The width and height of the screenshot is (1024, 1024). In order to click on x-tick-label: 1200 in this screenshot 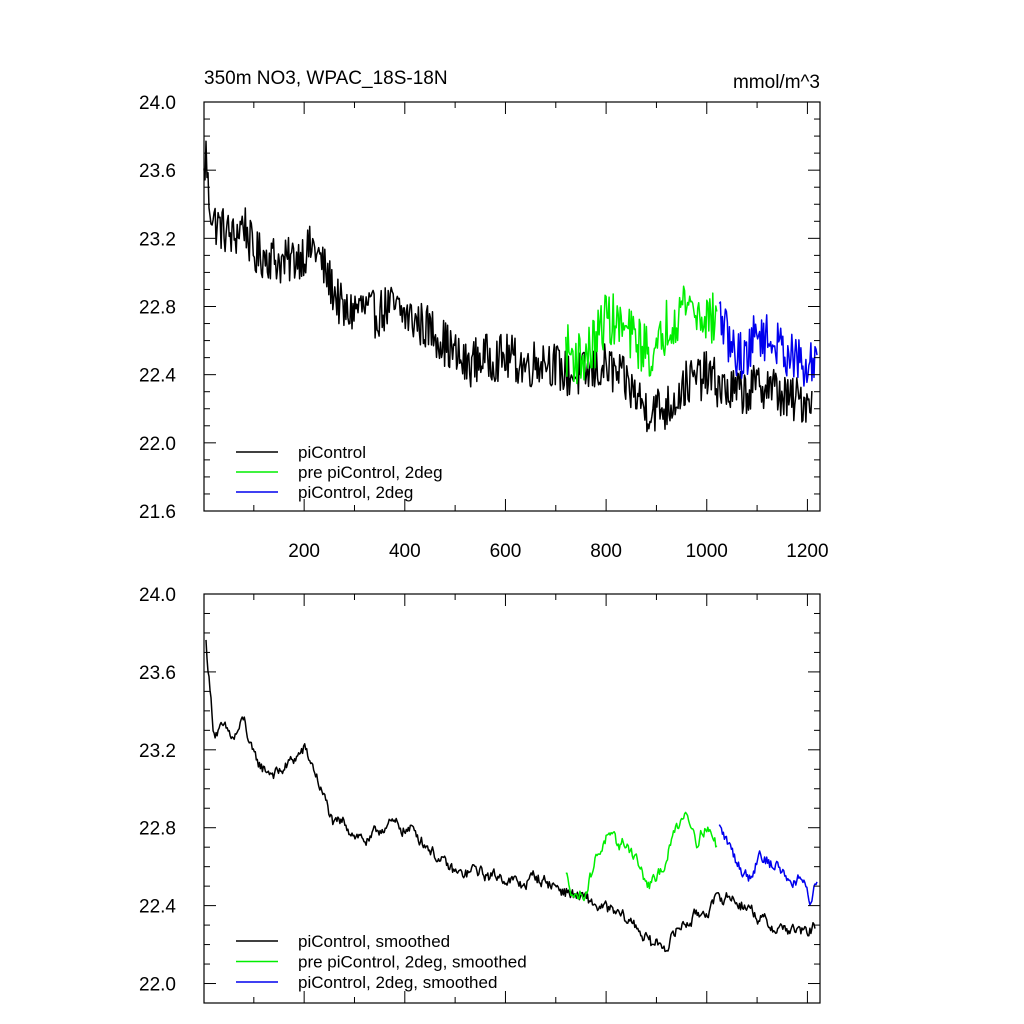, I will do `click(807, 551)`.